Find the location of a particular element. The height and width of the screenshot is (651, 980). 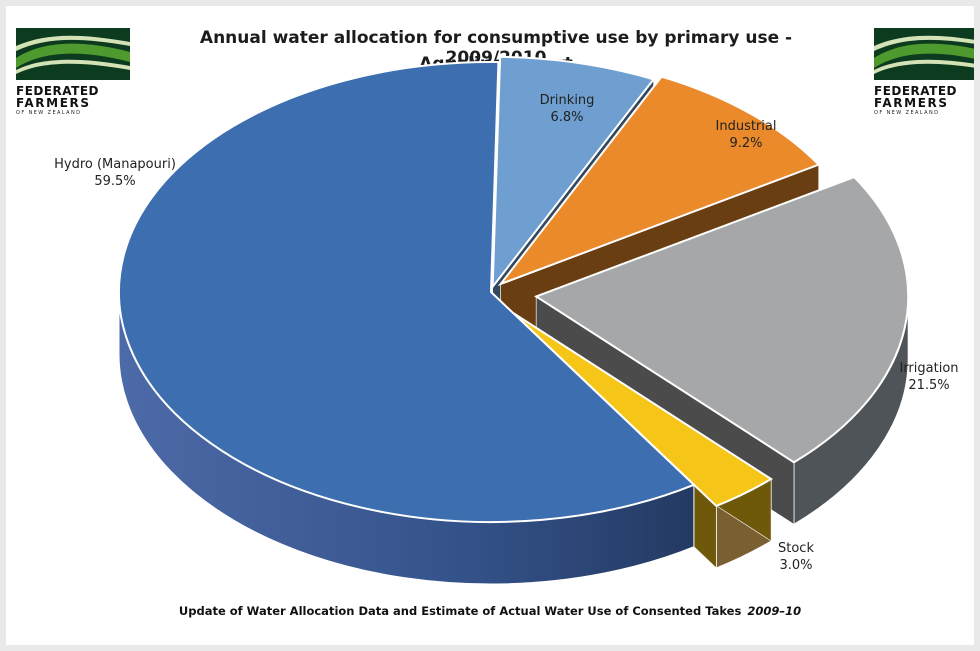

slice-label-name: Irrigation is located at coordinates (929, 368).